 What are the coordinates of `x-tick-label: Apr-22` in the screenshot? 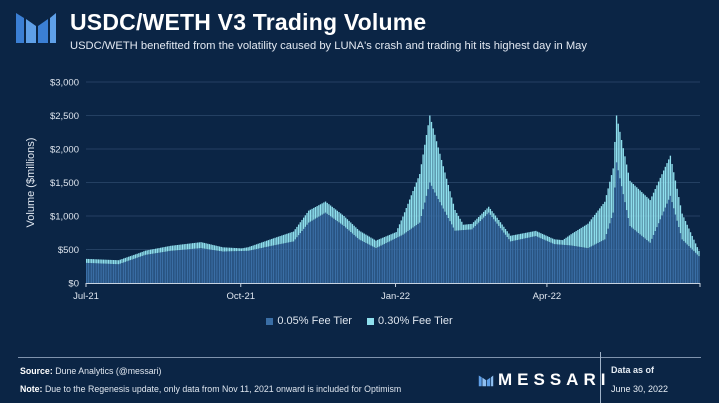 It's located at (547, 296).